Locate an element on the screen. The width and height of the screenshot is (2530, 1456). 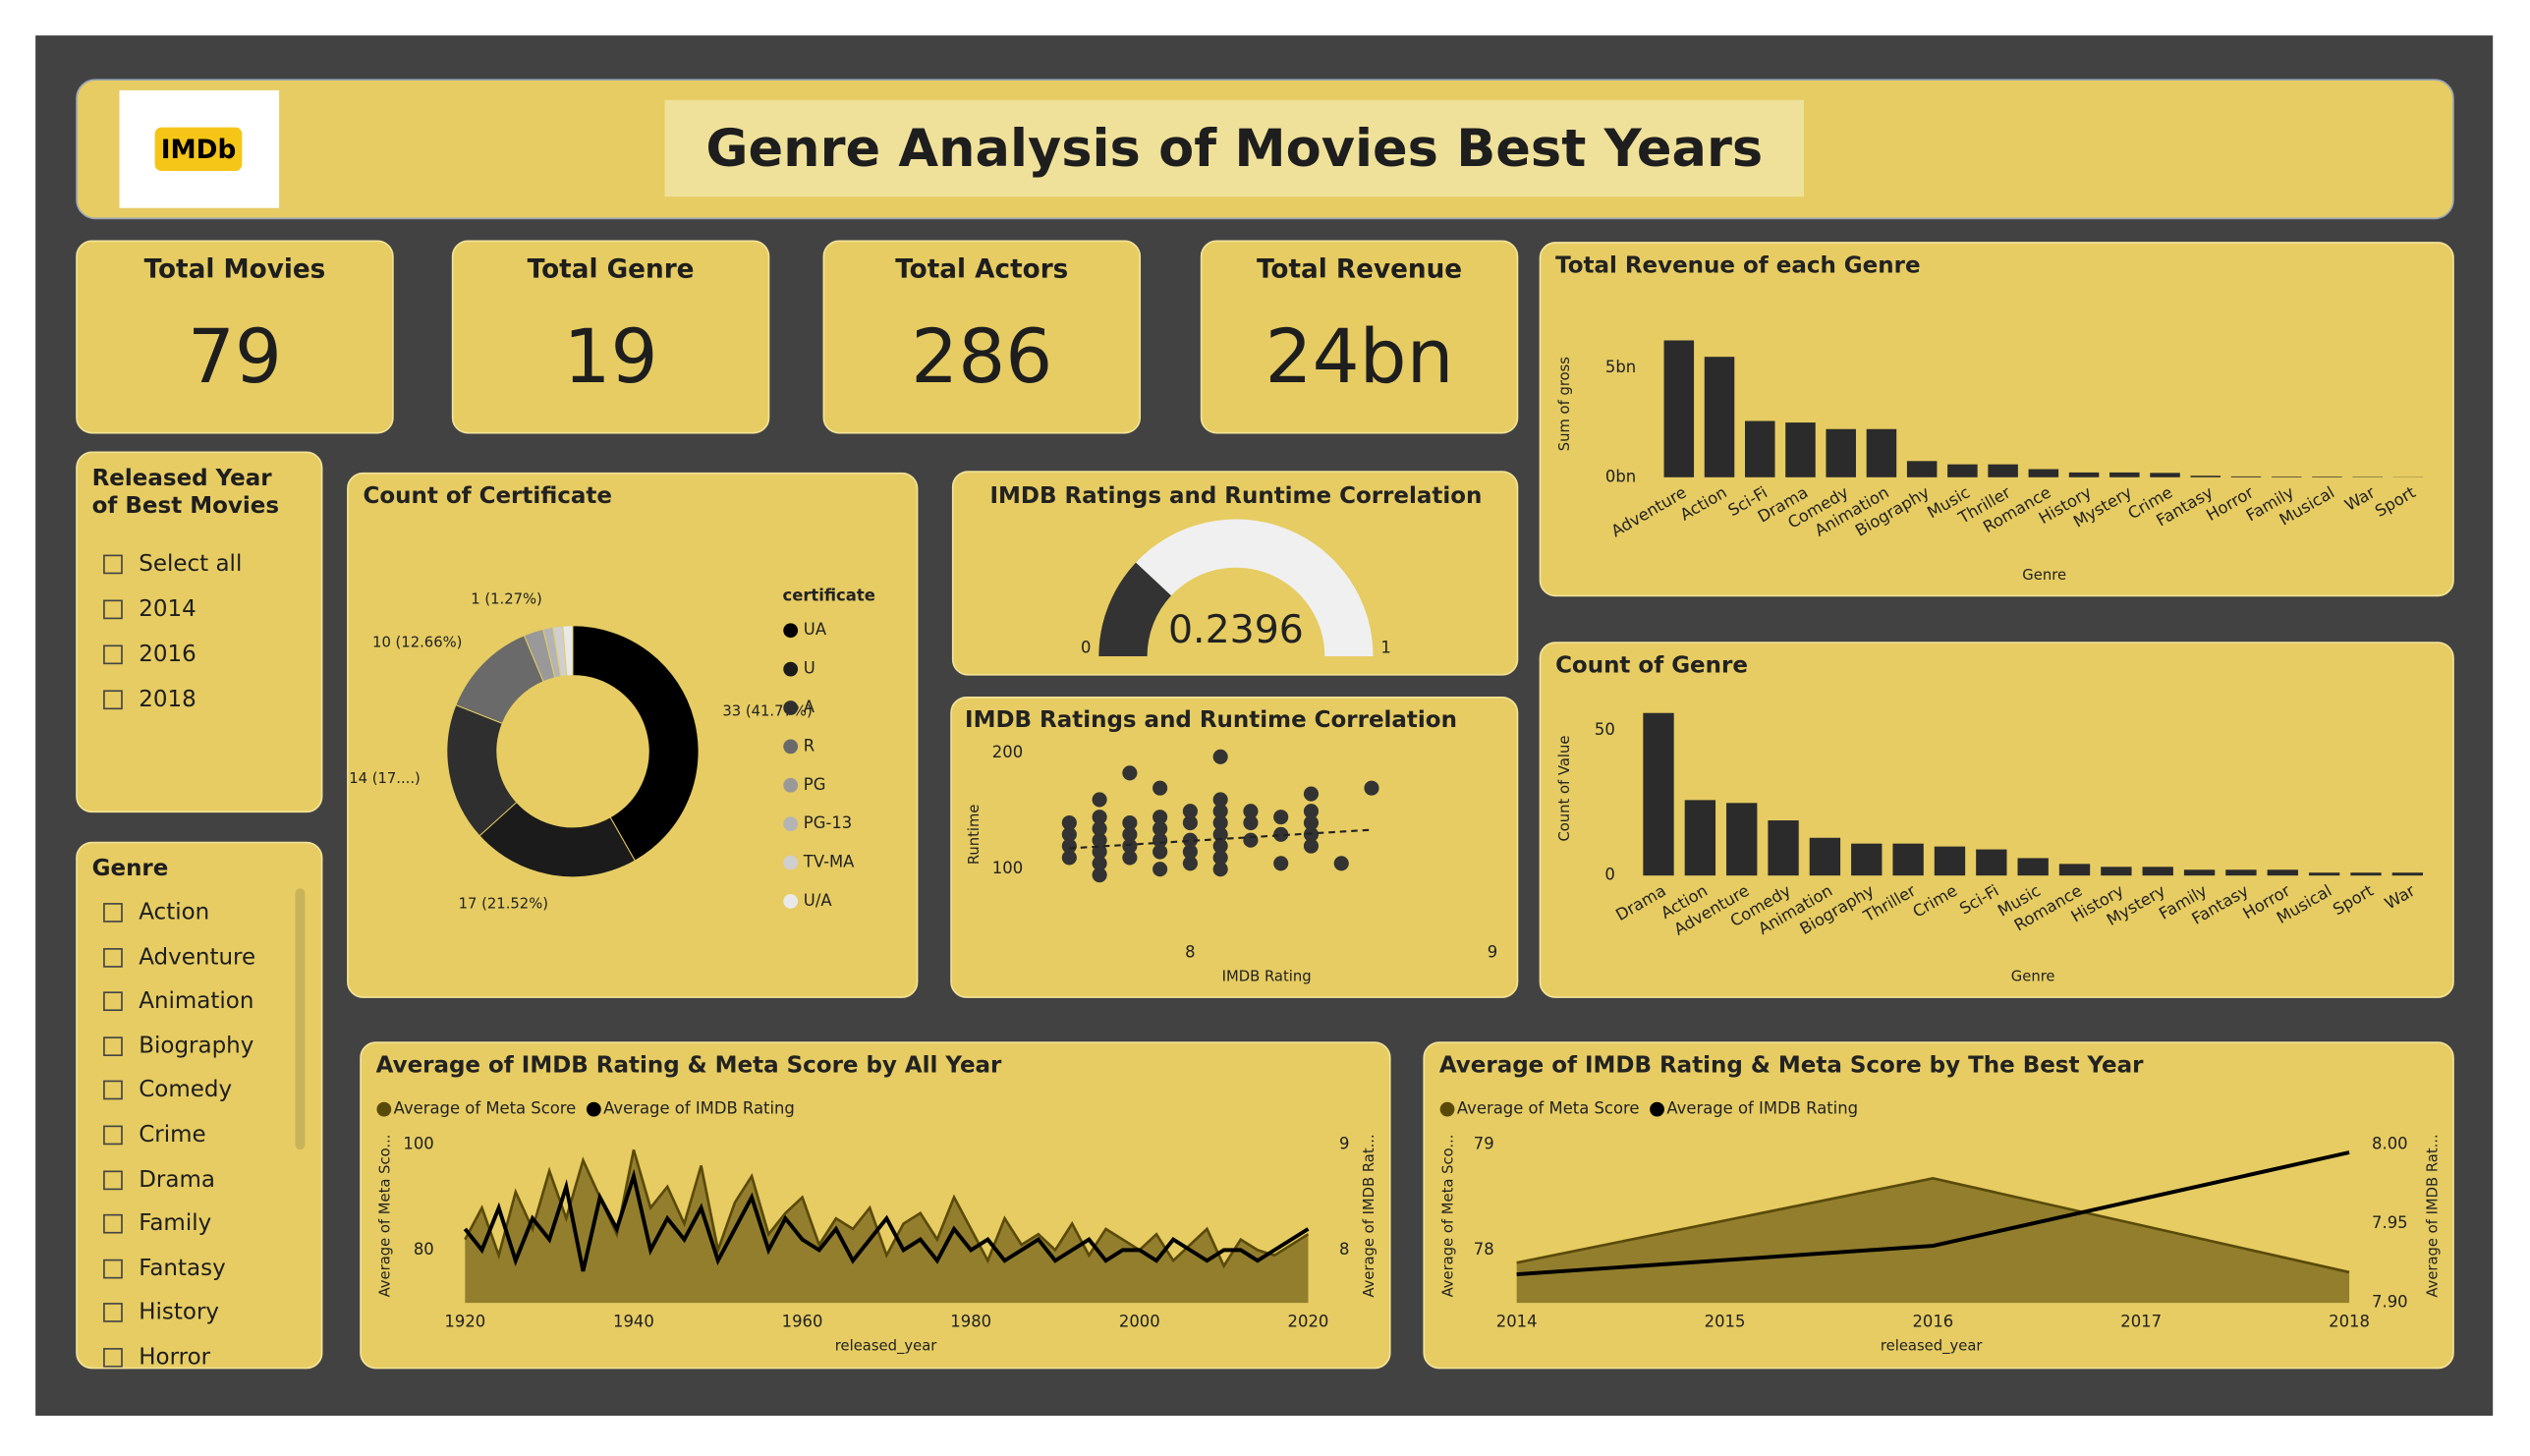
slicer-item: 2014 is located at coordinates (150, 609).